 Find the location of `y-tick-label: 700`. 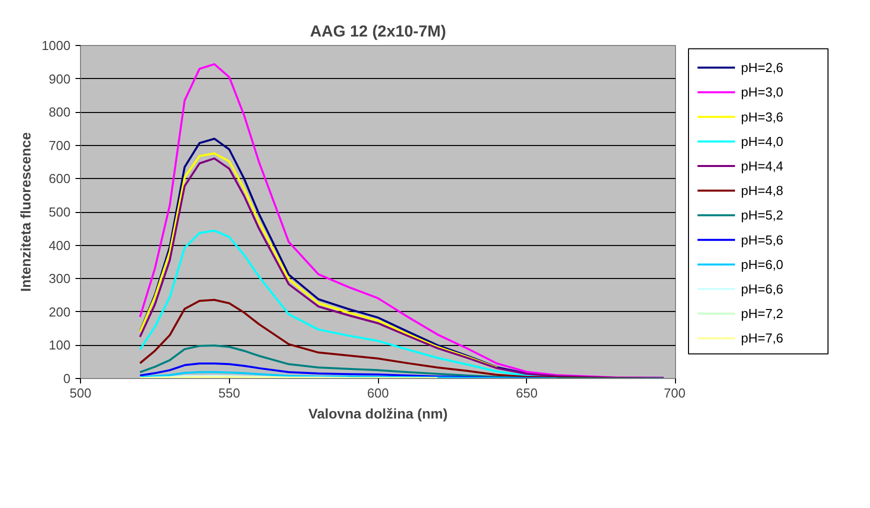

y-tick-label: 700 is located at coordinates (59, 145).